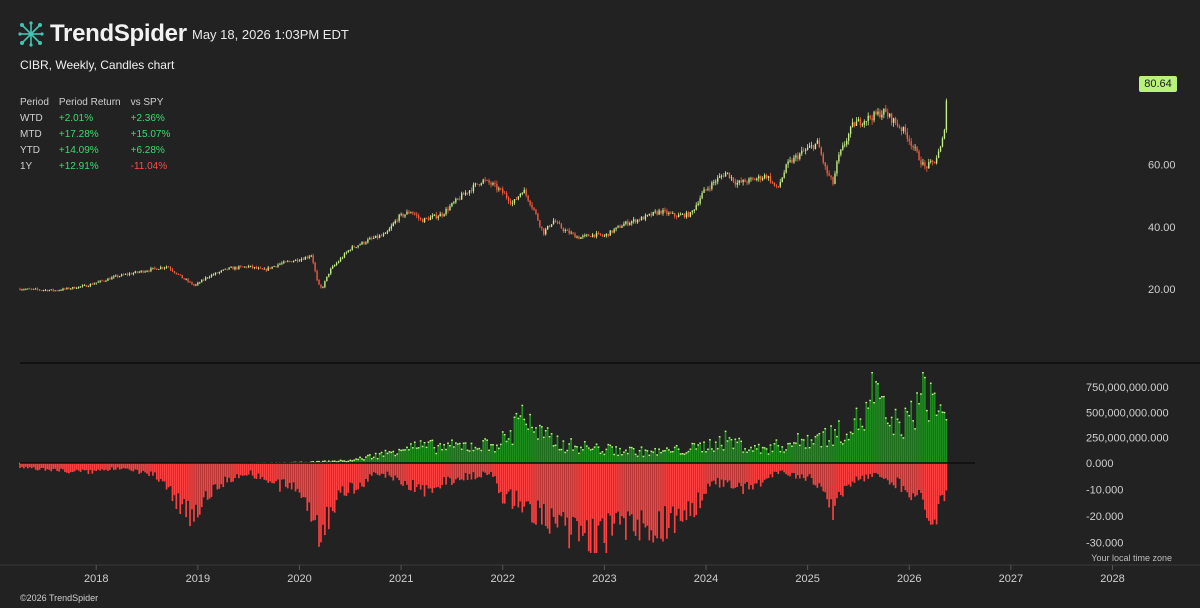  What do you see at coordinates (1131, 558) in the screenshot?
I see `timezone-note: Your local time zone` at bounding box center [1131, 558].